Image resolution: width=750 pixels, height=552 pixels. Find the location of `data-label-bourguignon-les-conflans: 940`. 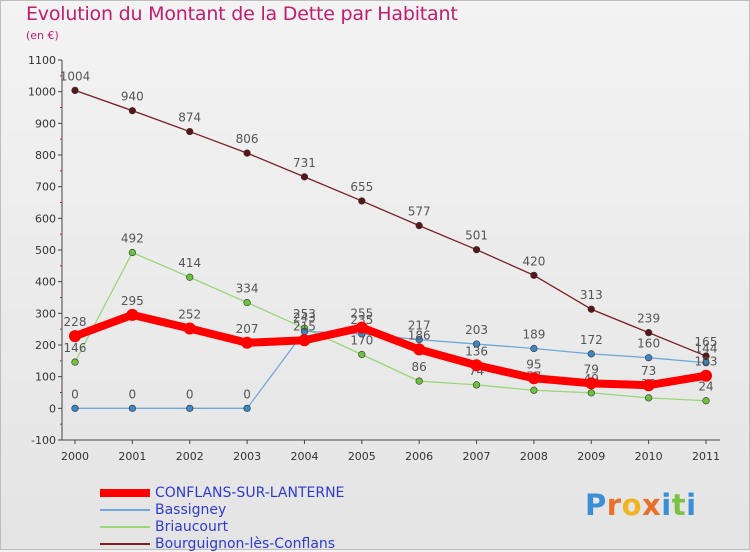

data-label-bourguignon-les-conflans: 940 is located at coordinates (132, 97).